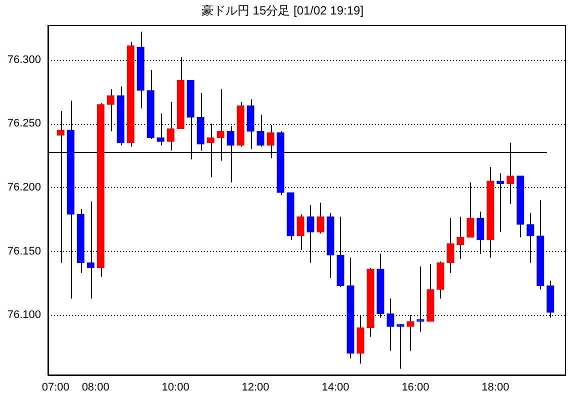 The height and width of the screenshot is (398, 570). I want to click on x-tick-label: 18:00, so click(496, 388).